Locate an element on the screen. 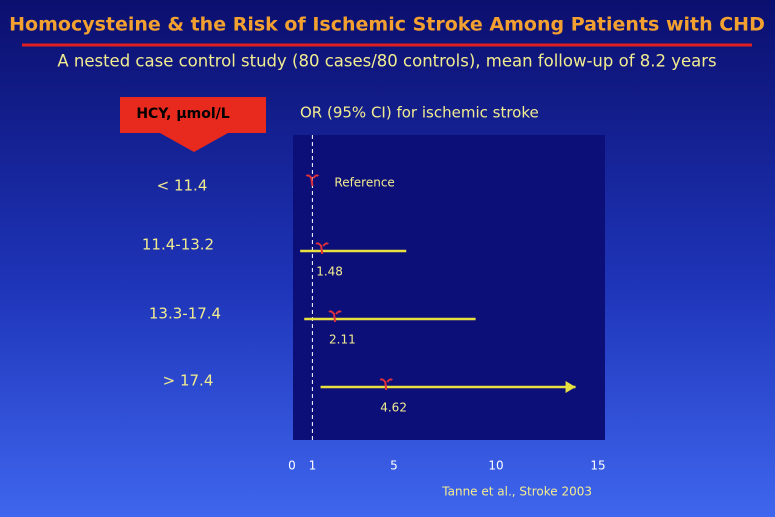  header-box is located at coordinates (193, 115).